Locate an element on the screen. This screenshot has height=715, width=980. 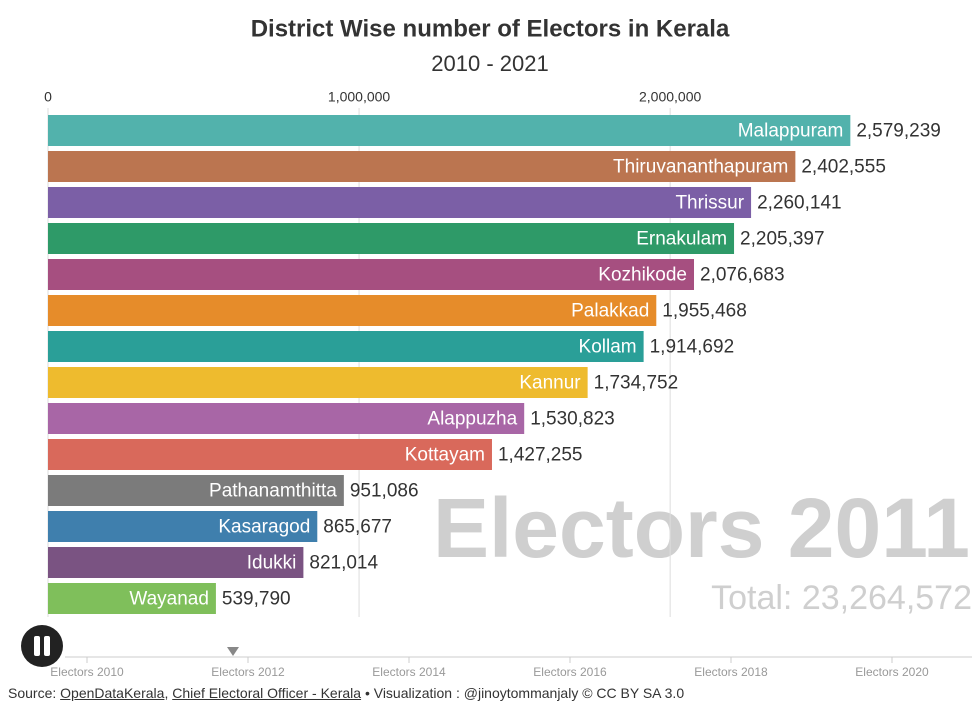
category-label: Ernakulam is located at coordinates (681, 239).